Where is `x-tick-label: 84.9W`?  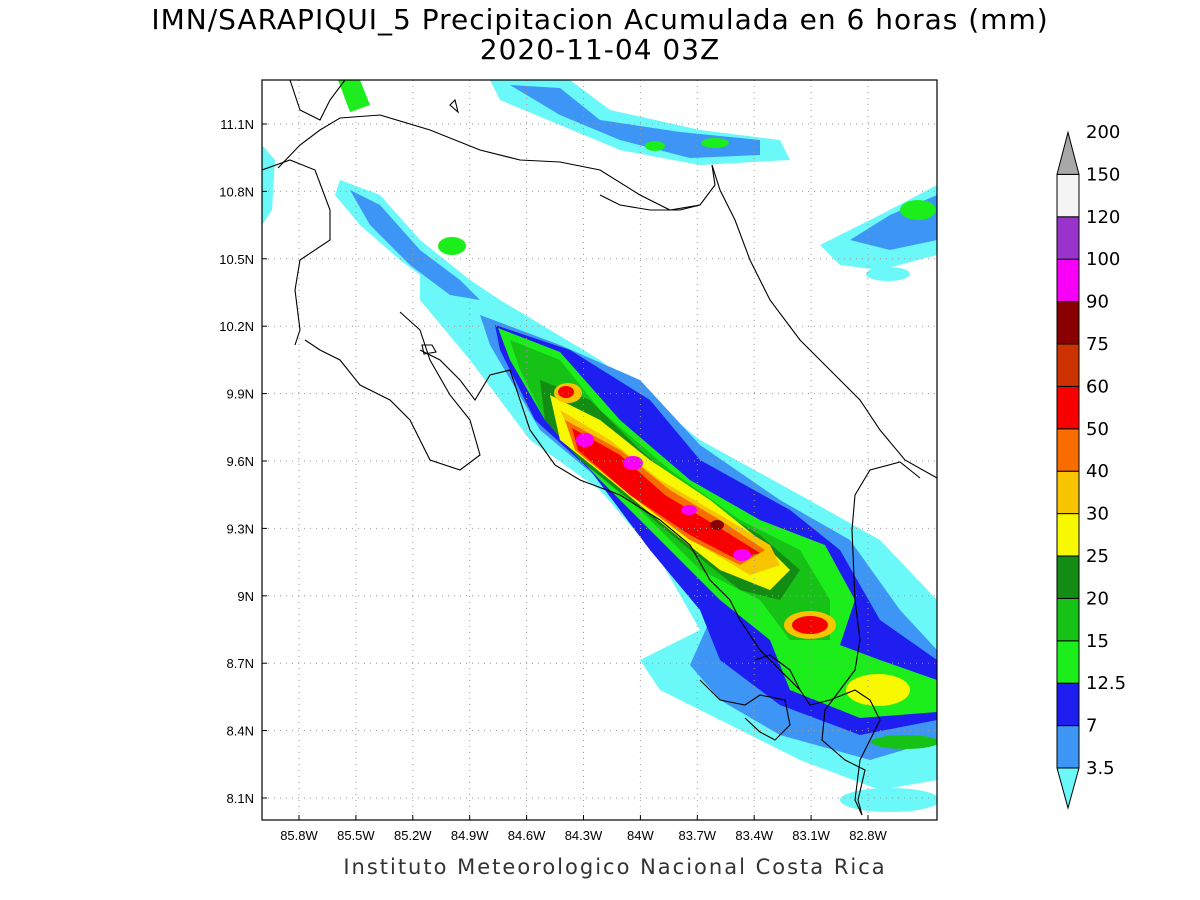
x-tick-label: 84.9W is located at coordinates (470, 835).